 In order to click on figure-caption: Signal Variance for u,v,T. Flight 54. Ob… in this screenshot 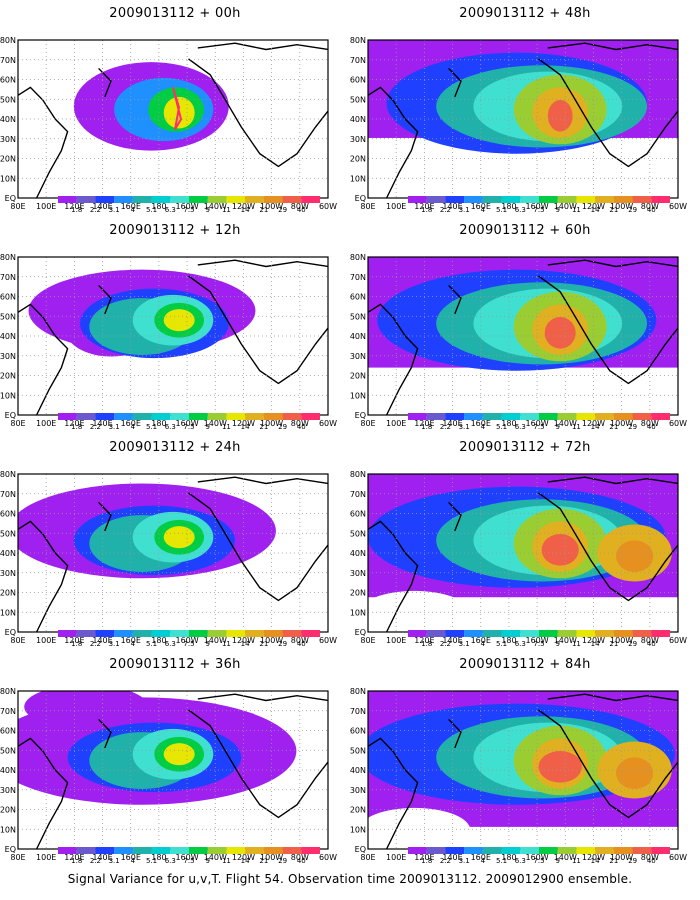, I will do `click(350, 879)`.